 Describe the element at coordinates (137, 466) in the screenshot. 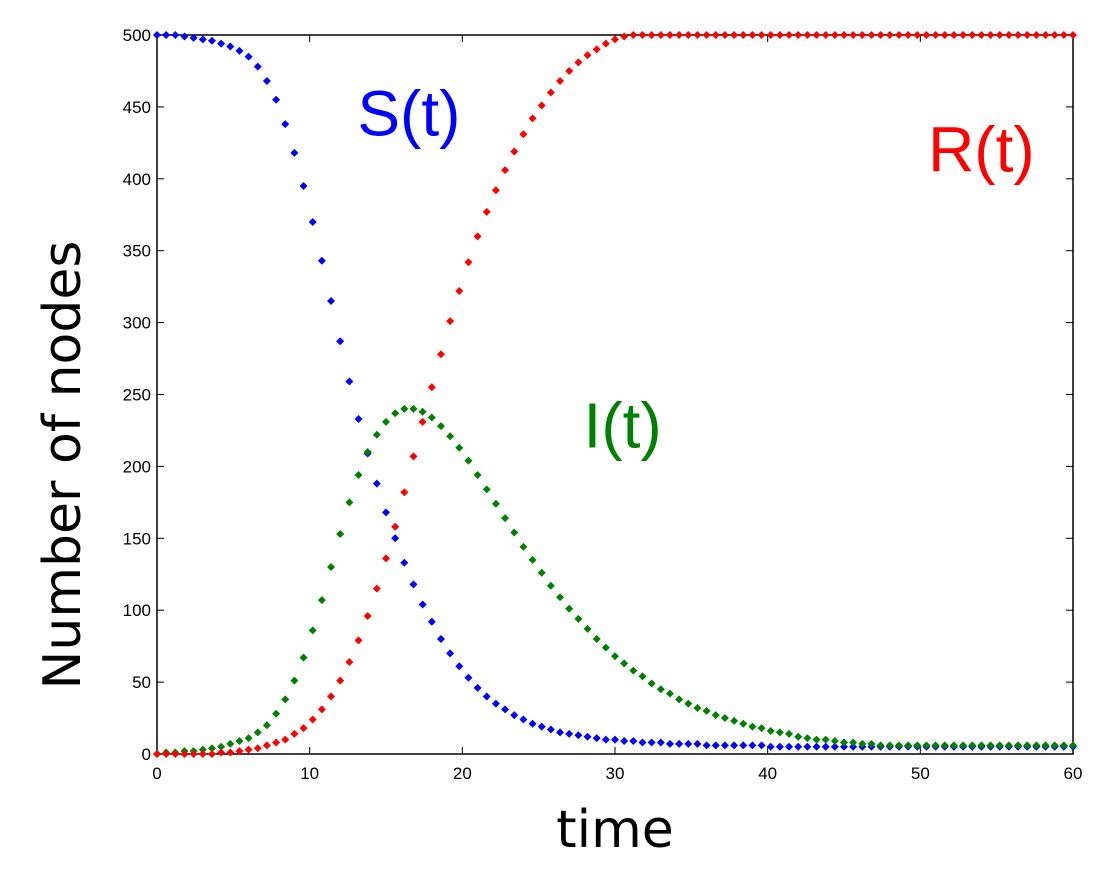

I see `y-tick-label: 200` at that location.